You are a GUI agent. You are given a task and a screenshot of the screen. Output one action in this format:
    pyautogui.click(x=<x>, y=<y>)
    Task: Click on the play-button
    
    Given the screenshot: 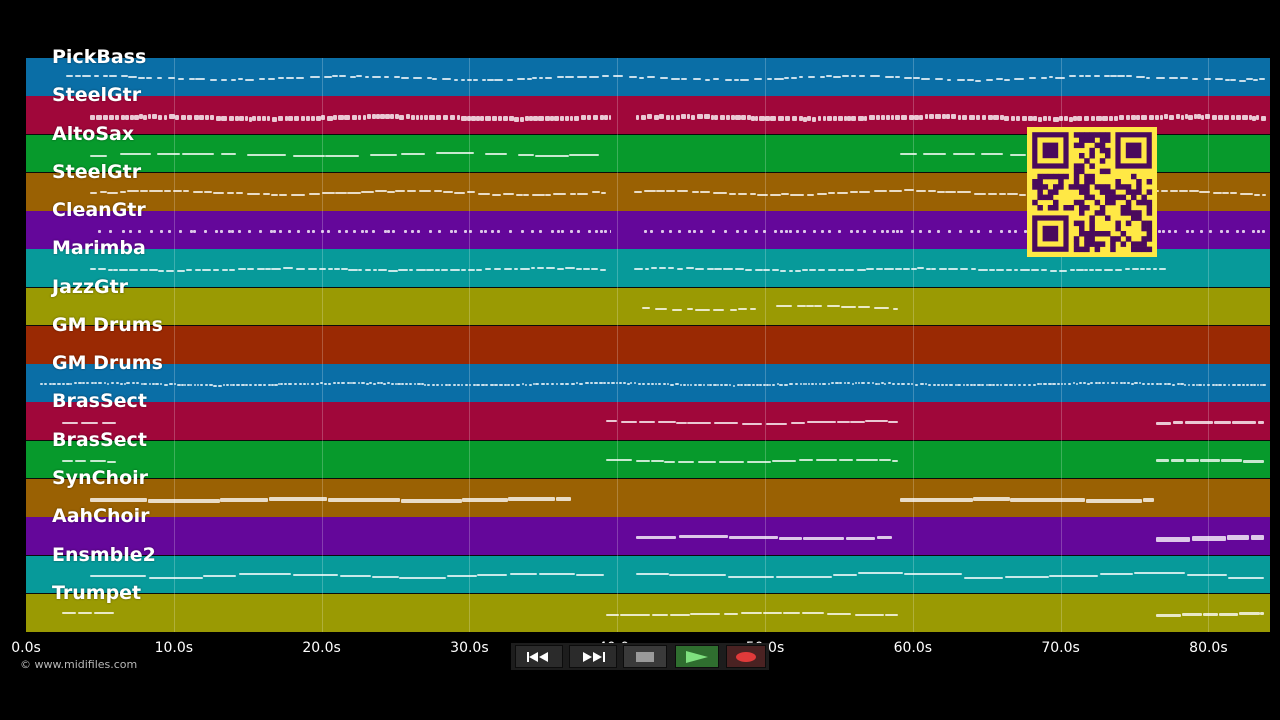 What is the action you would take?
    pyautogui.click(x=697, y=656)
    